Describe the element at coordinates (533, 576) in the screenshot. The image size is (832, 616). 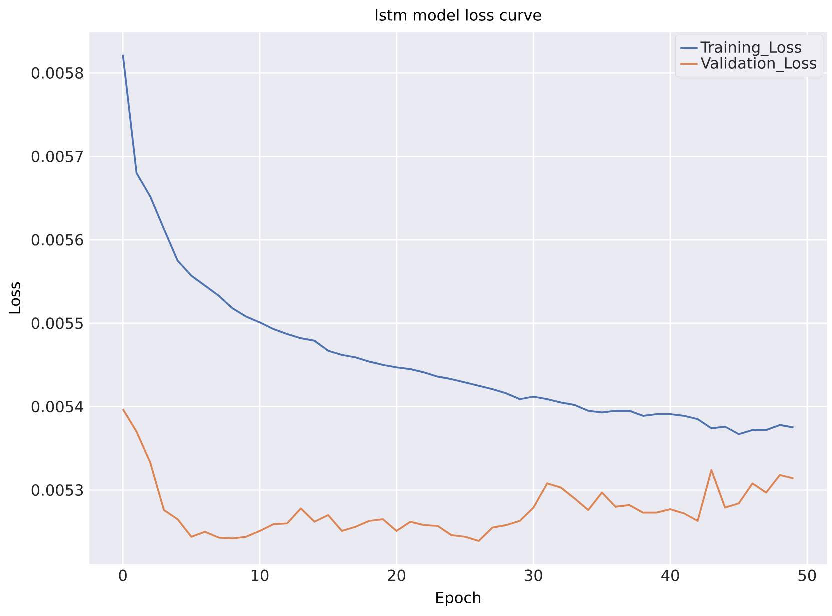
I see `x-tick-label: 30` at that location.